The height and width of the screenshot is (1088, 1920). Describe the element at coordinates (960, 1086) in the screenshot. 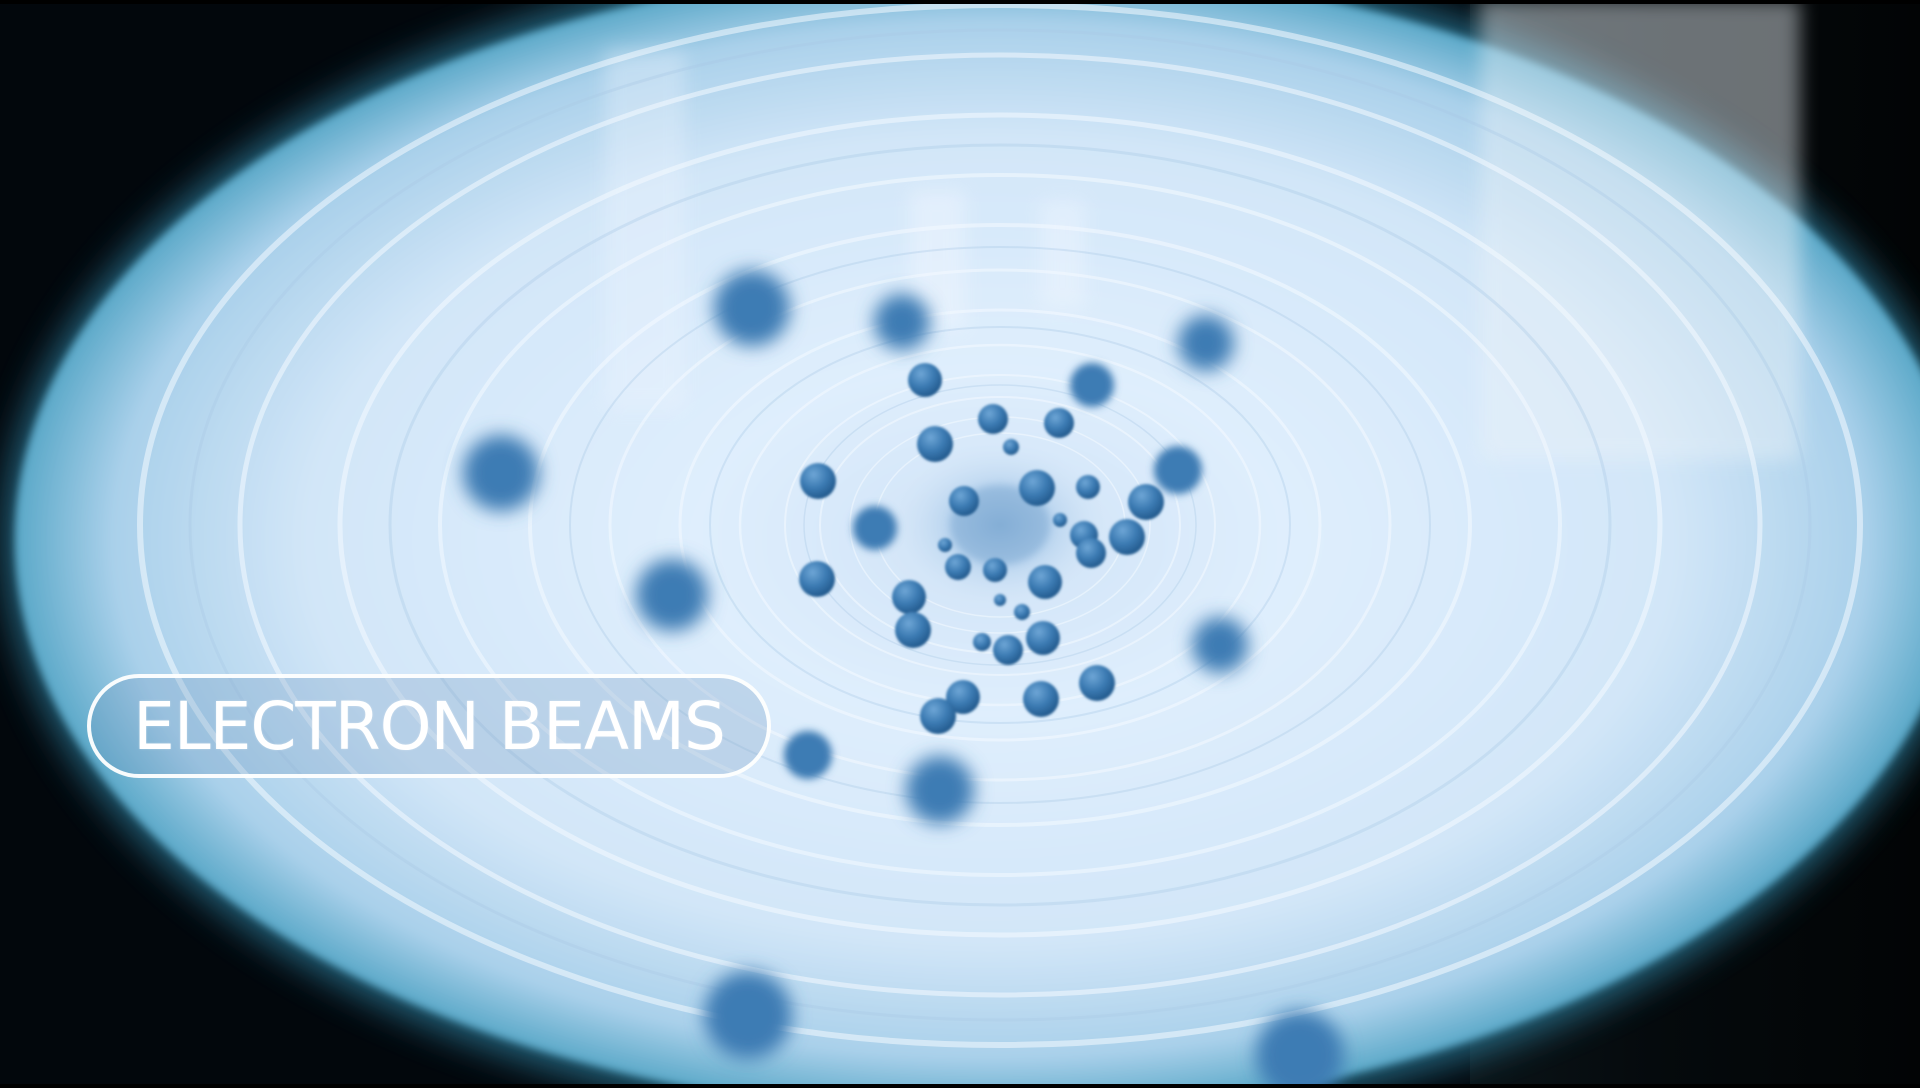

I see `letterbox-bottom` at that location.